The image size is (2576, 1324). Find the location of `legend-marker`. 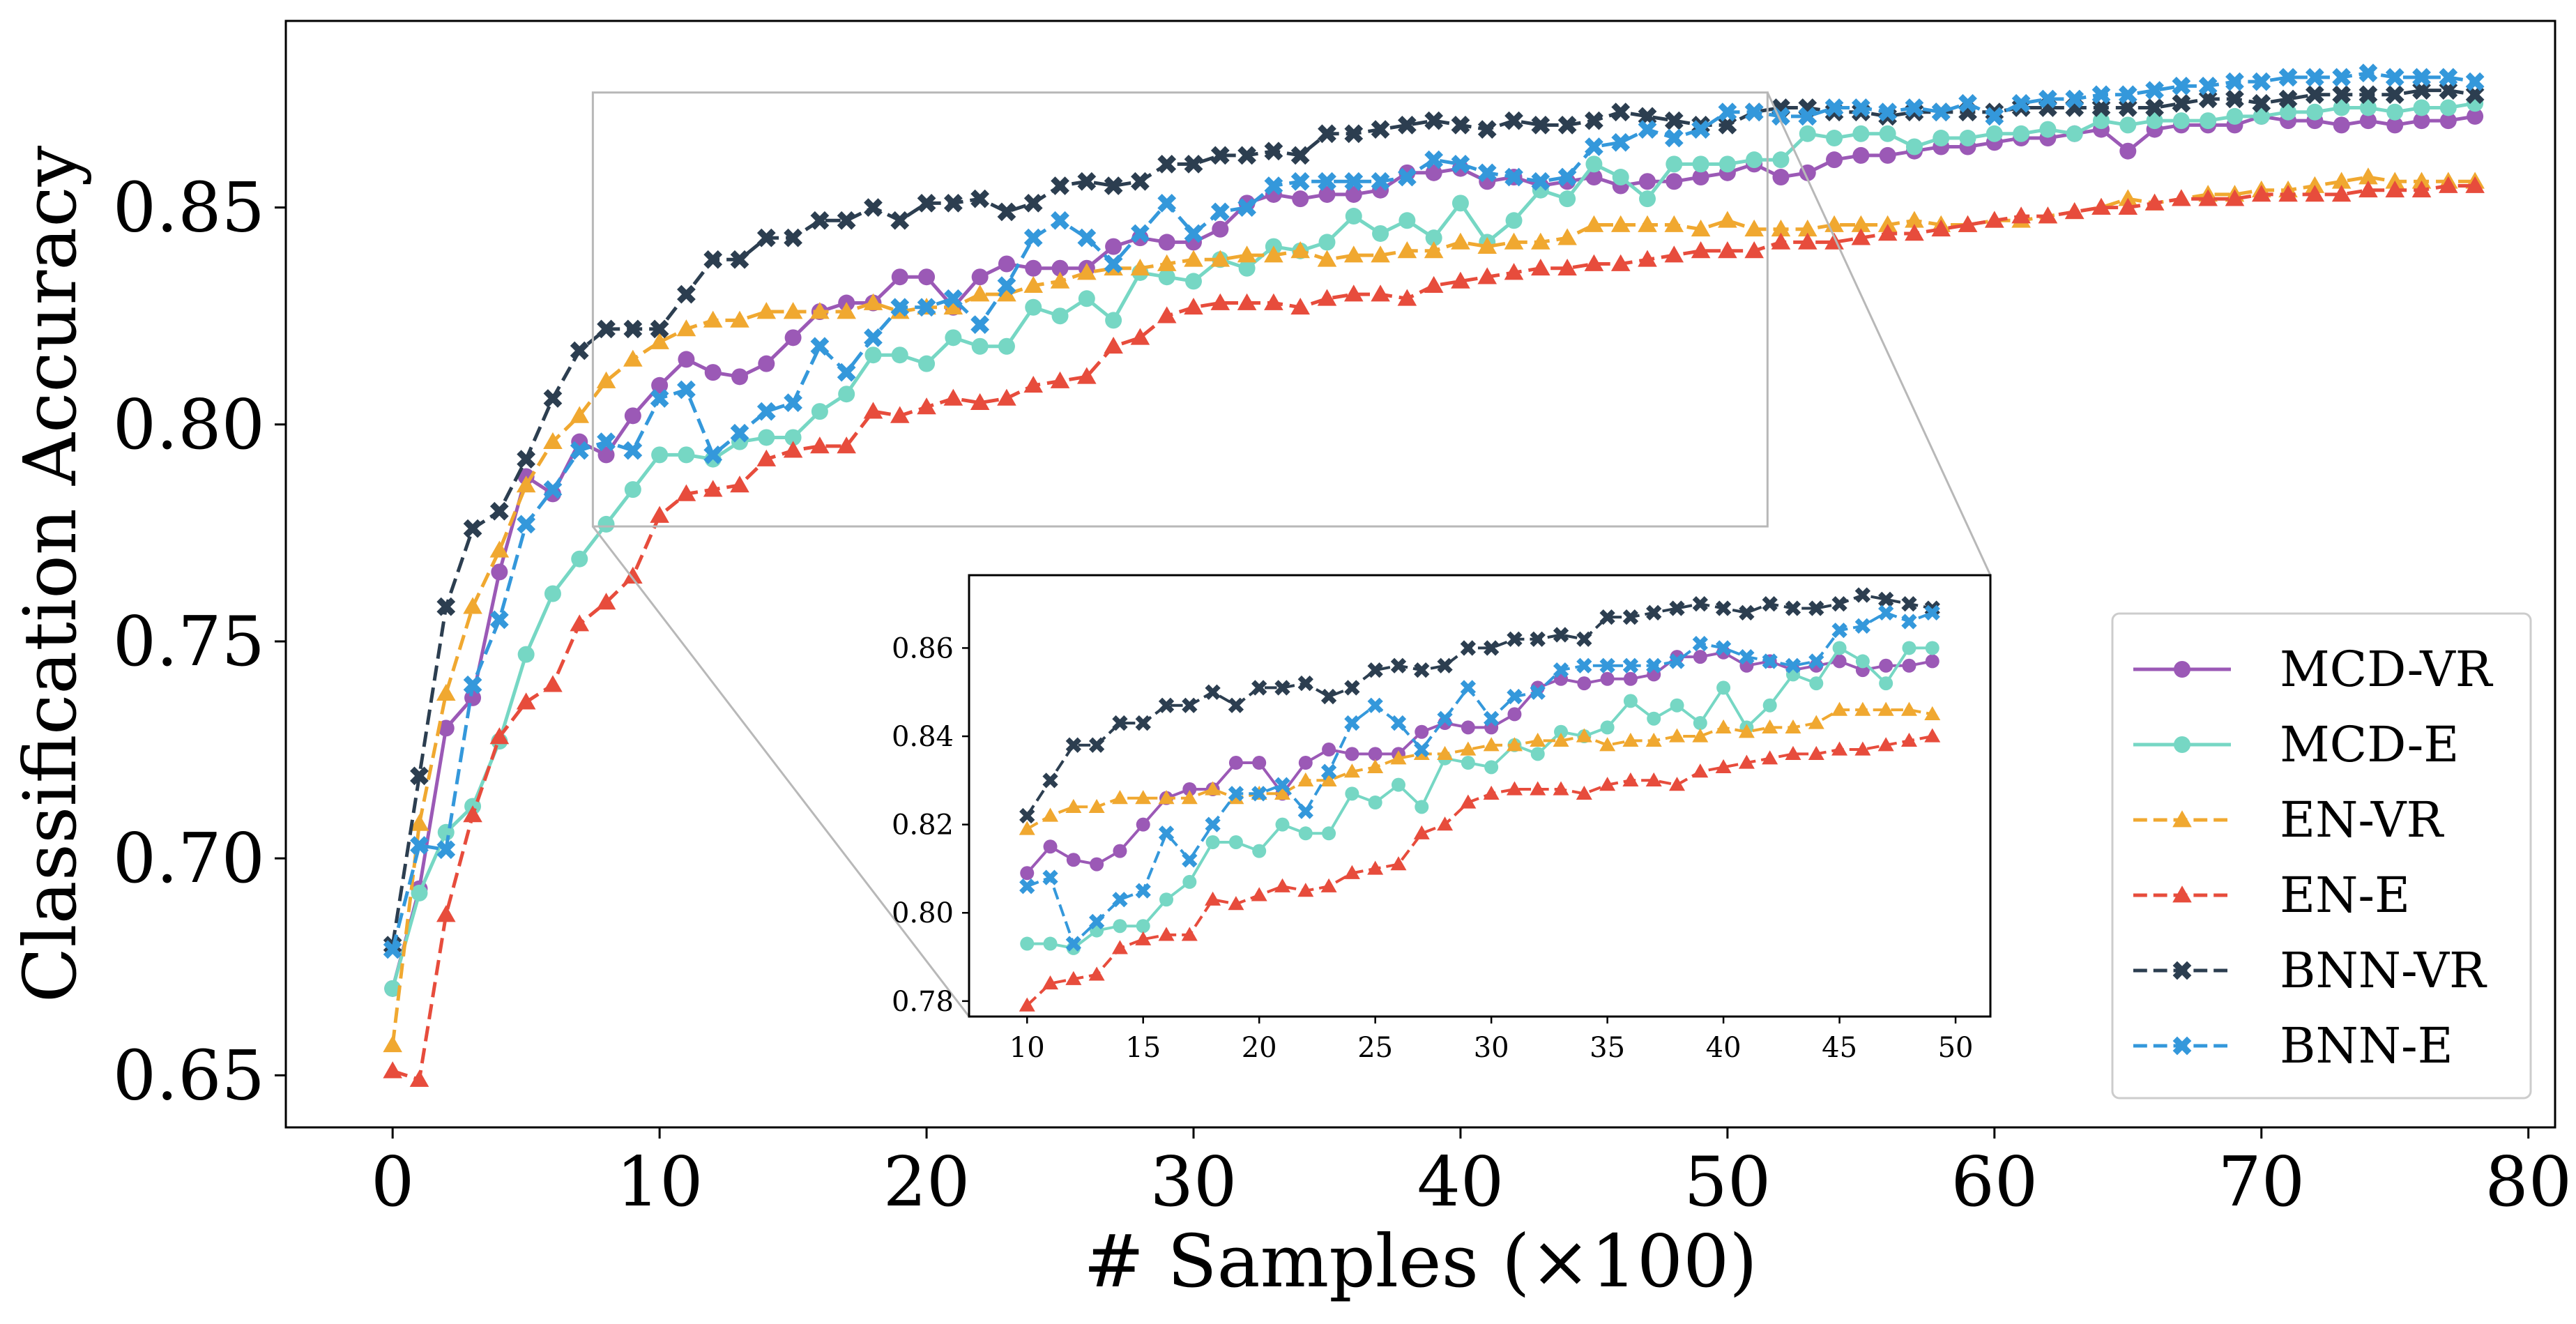

legend-marker is located at coordinates (2182, 894).